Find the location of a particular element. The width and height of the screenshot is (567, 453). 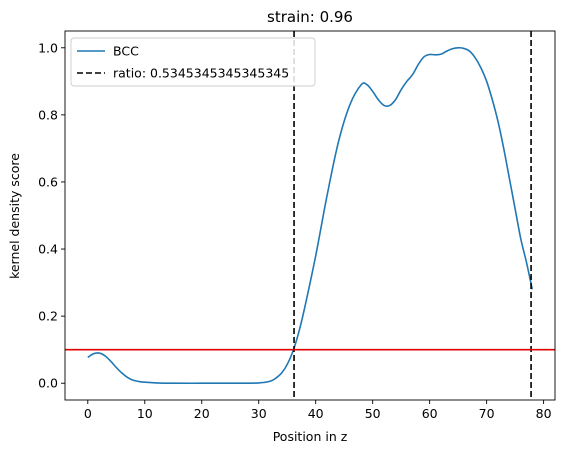

y-axis-title: kernel density score is located at coordinates (14, 216).